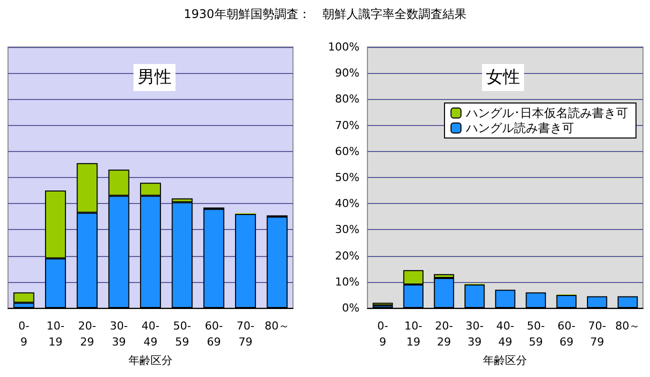  What do you see at coordinates (503, 78) in the screenshot?
I see `text: 女性` at bounding box center [503, 78].